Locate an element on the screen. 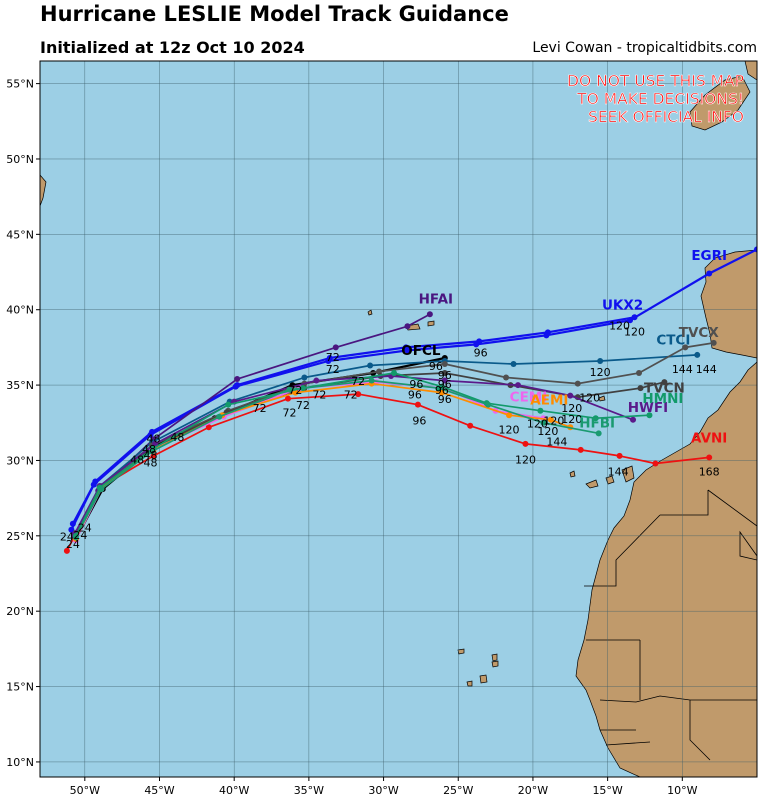 The image size is (767, 800). lon-tick-label: 35°W is located at coordinates (309, 790).